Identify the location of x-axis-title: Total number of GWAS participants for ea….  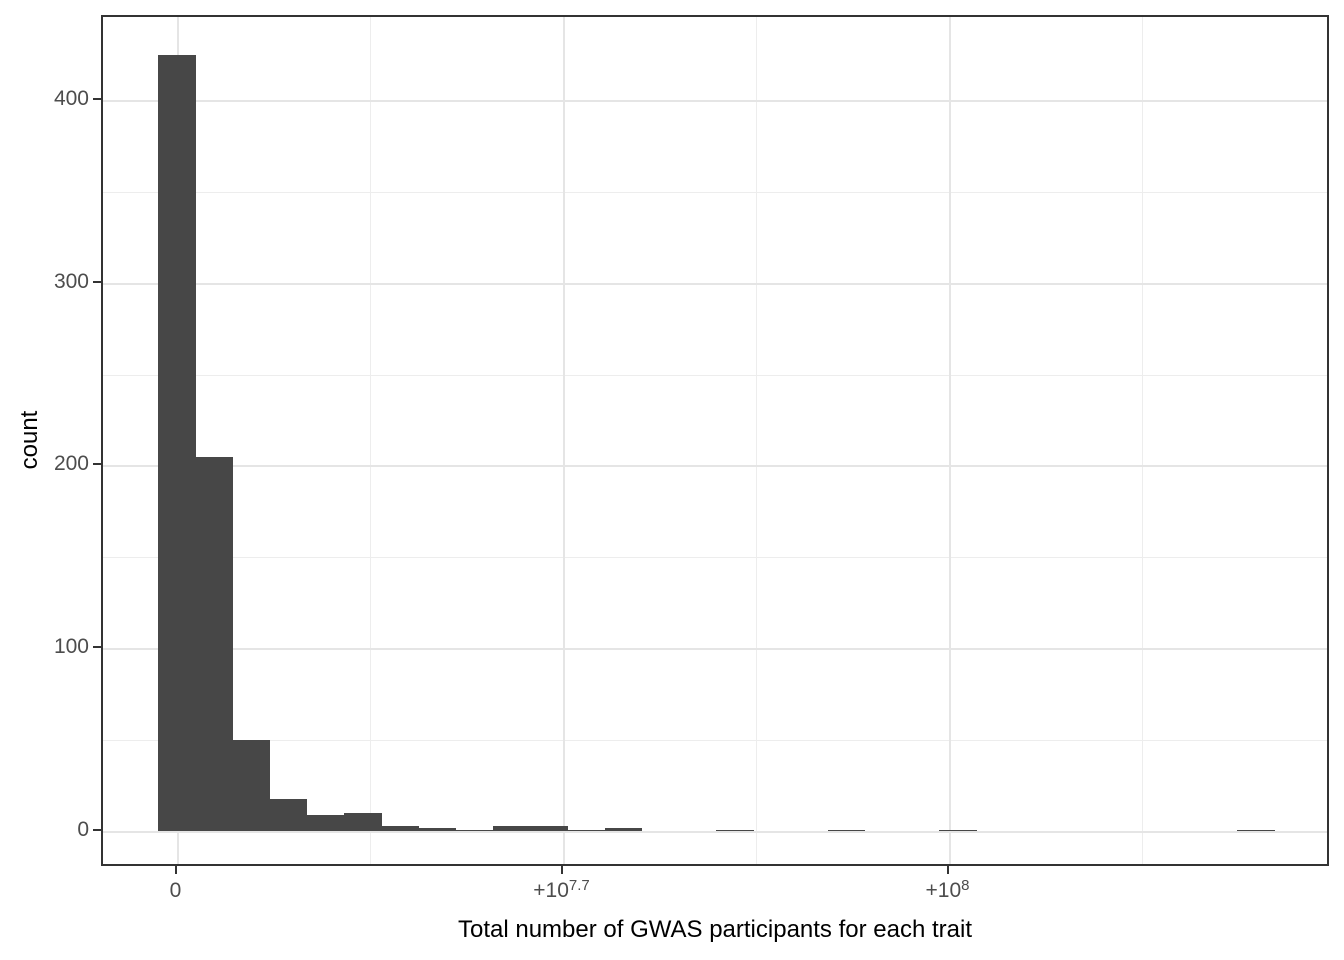
(715, 929).